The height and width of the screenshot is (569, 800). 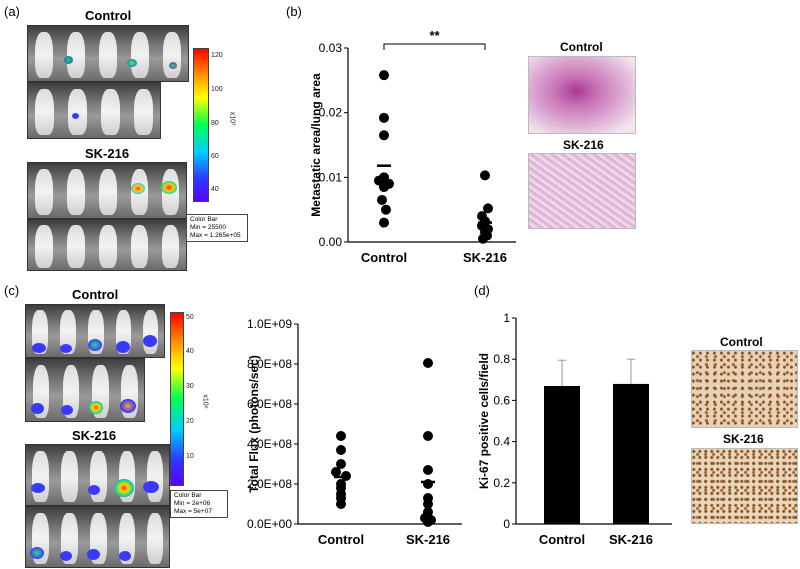 I want to click on y-tick-label: 0.00, so click(x=331, y=242).